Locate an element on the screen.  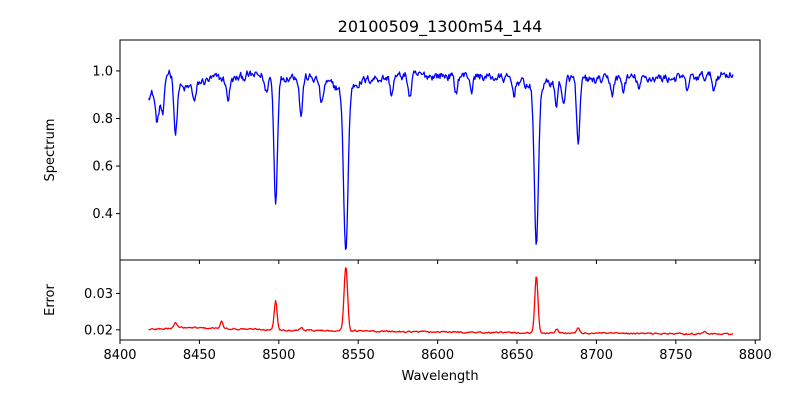
error-y-axis: 0.02 0.03 is located at coordinates (102, 312).